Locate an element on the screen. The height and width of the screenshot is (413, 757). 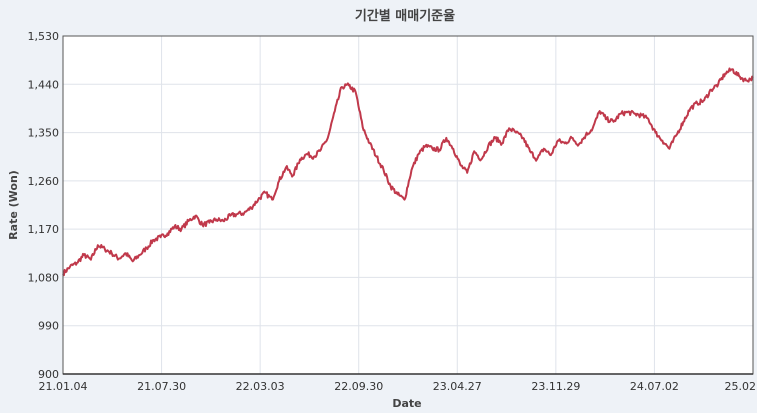
x-tick-label: 25.02 is located at coordinates (741, 386).